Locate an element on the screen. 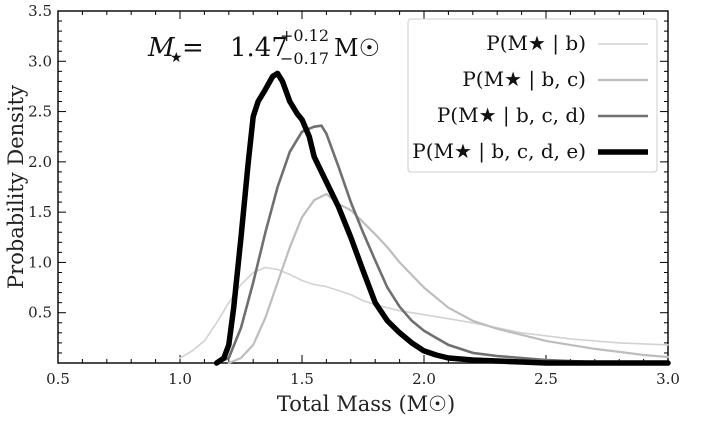  y-axis-label: Probability Density is located at coordinates (16, 187).